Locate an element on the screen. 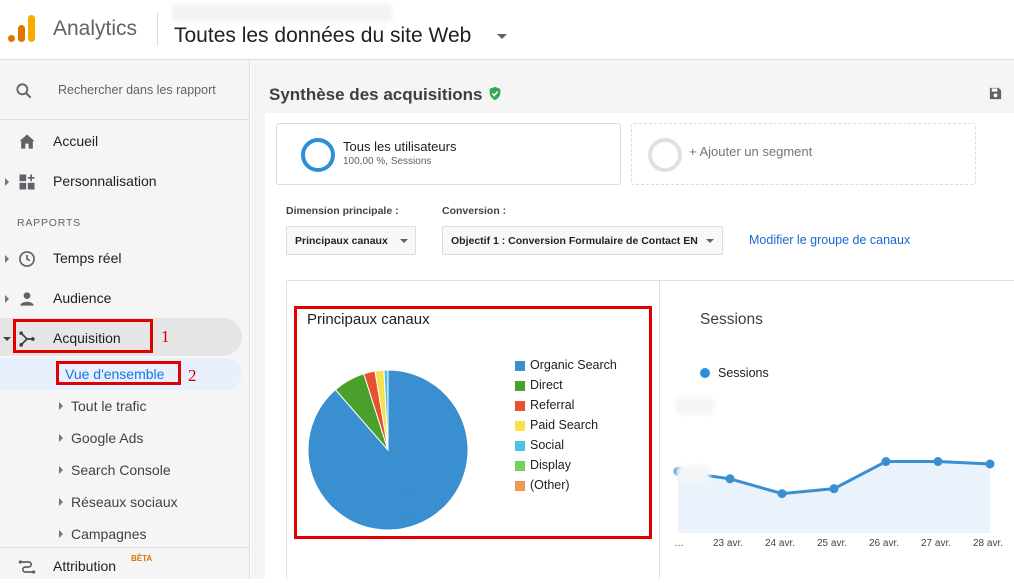 Image resolution: width=1014 pixels, height=583 pixels. legend-label: Display is located at coordinates (550, 465).